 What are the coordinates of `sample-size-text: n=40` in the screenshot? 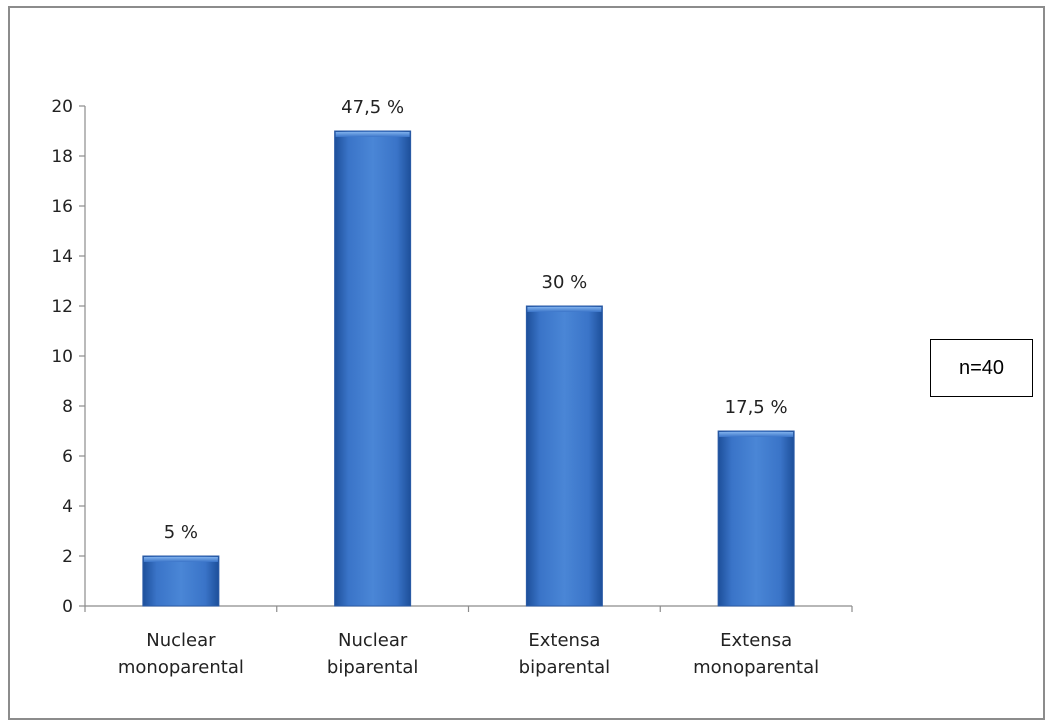 It's located at (981, 367).